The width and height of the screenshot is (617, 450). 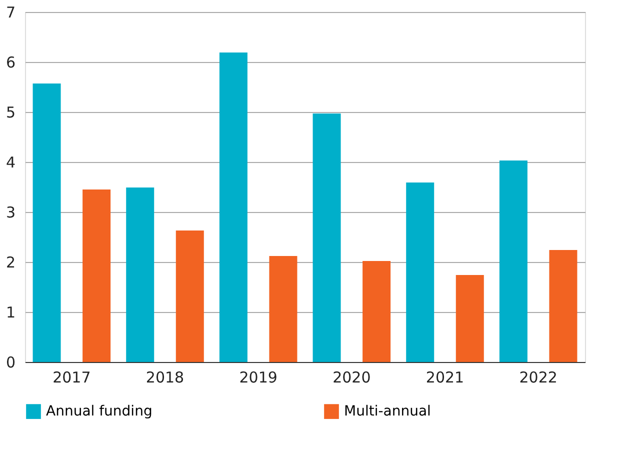 What do you see at coordinates (11, 163) in the screenshot?
I see `y-tick-label: 4` at bounding box center [11, 163].